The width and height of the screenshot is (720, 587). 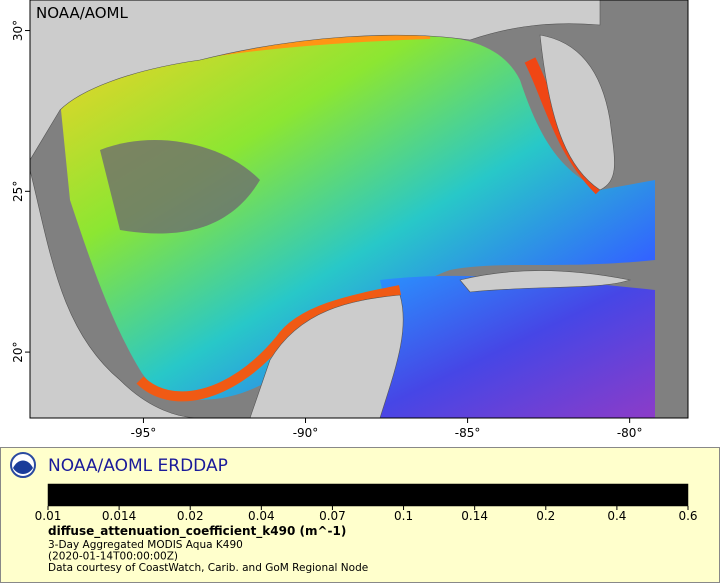 I want to click on map-label: NOAA/AOML, so click(x=82, y=13).